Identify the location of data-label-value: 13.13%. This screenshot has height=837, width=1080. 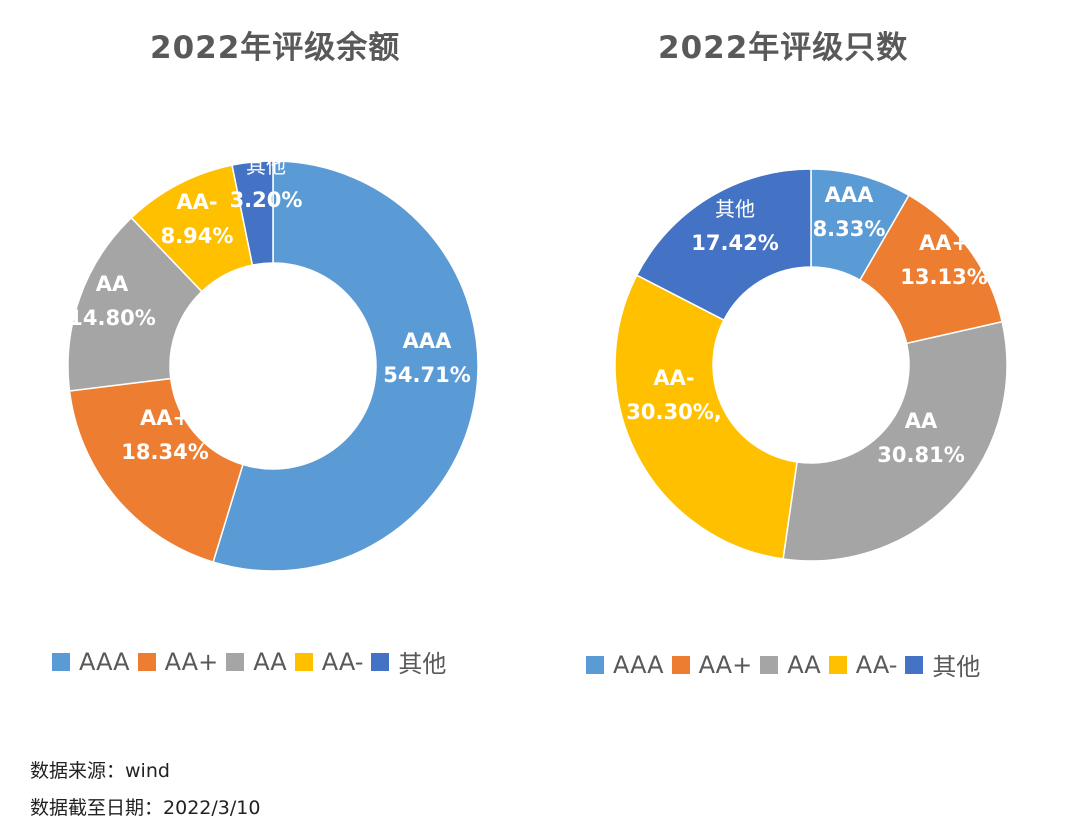
(943, 277).